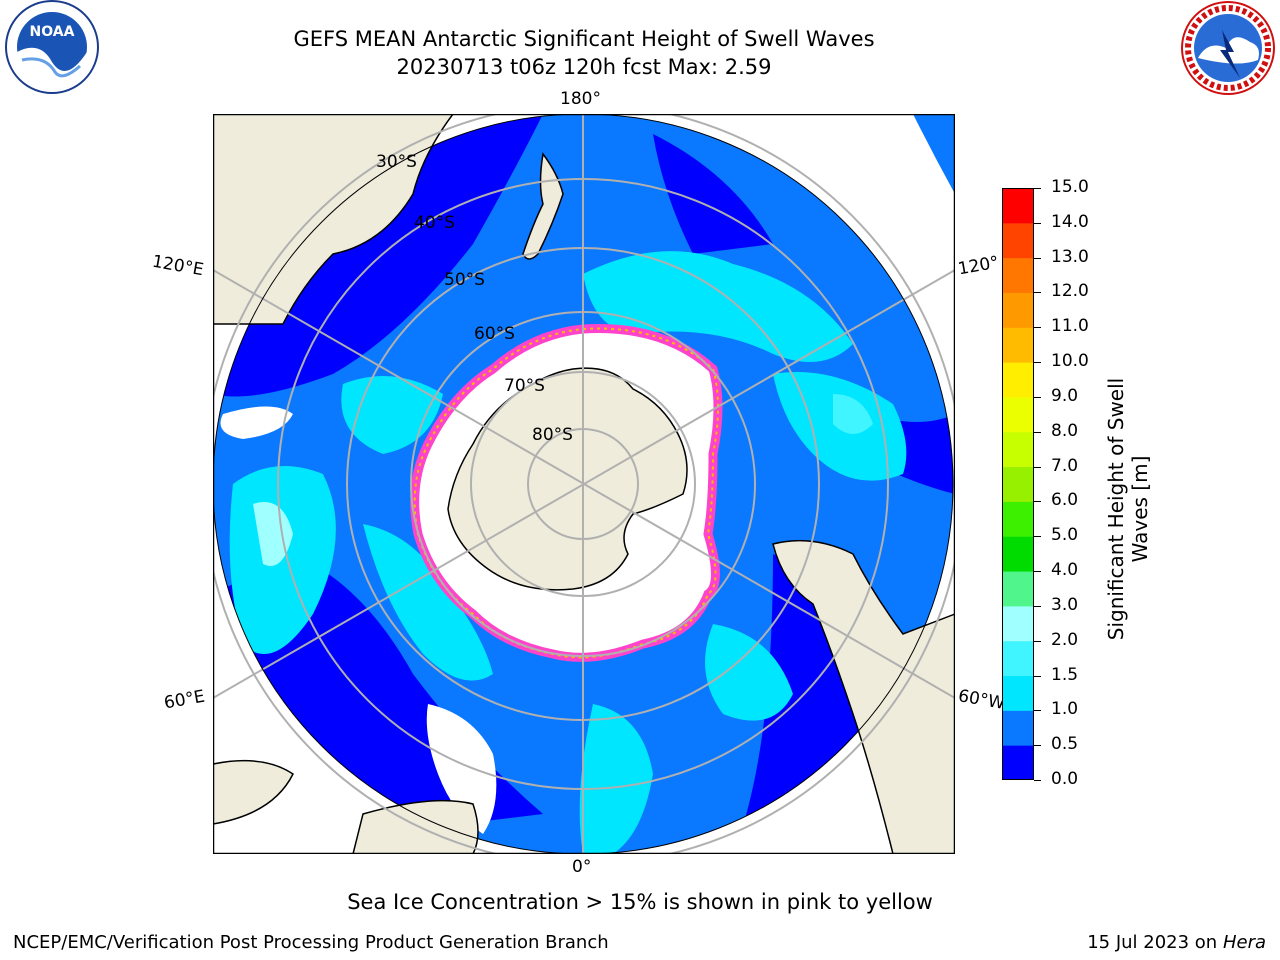  I want to click on south-america-land, so click(863, 696).